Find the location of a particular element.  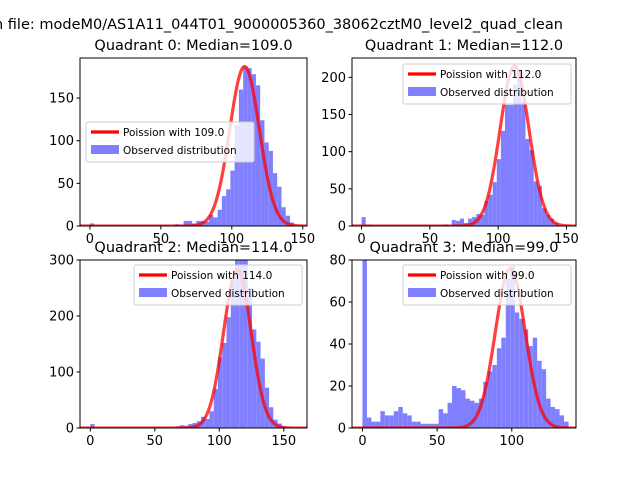

y-tick-label: 60 is located at coordinates (337, 303).